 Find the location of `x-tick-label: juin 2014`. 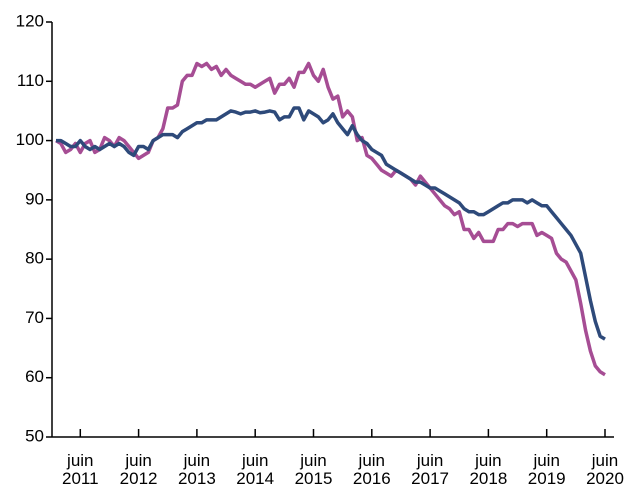

x-tick-label: juin 2014 is located at coordinates (255, 468).